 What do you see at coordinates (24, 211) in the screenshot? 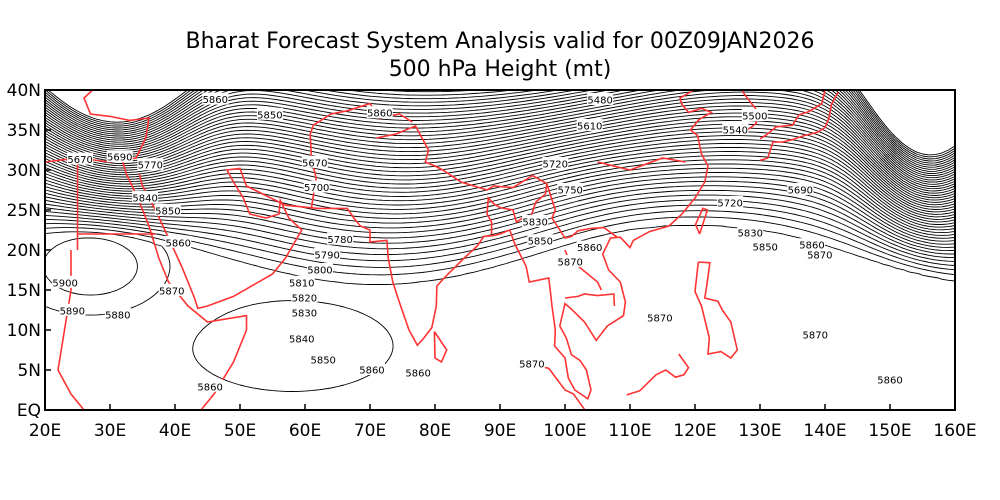
I see `y-tick-label: 25N` at bounding box center [24, 211].